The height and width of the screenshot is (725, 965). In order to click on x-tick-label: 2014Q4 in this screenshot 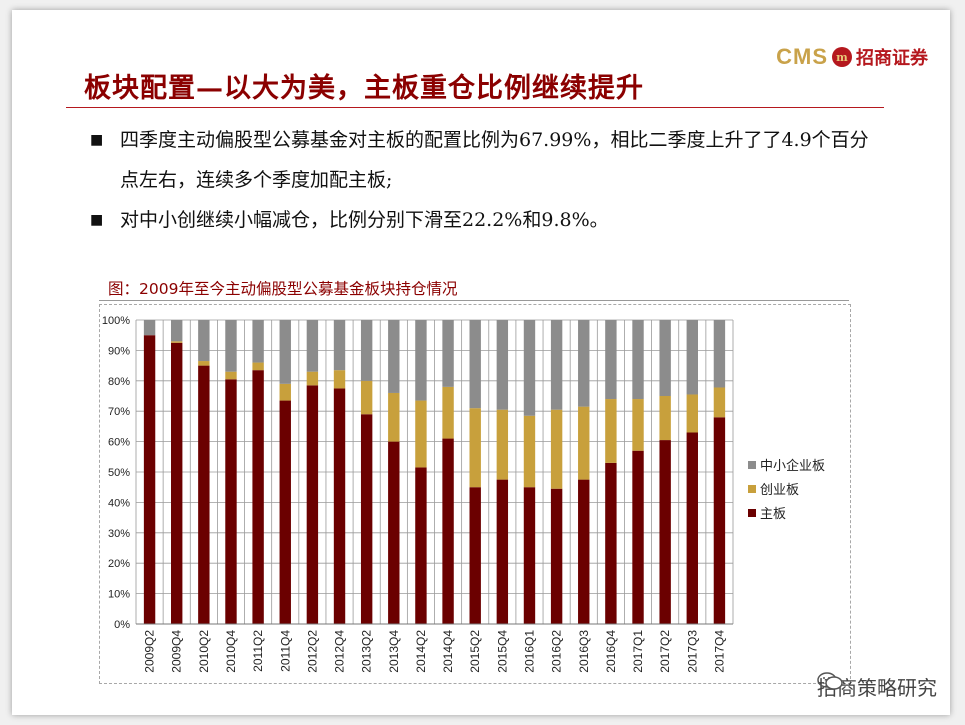, I will do `click(448, 651)`.